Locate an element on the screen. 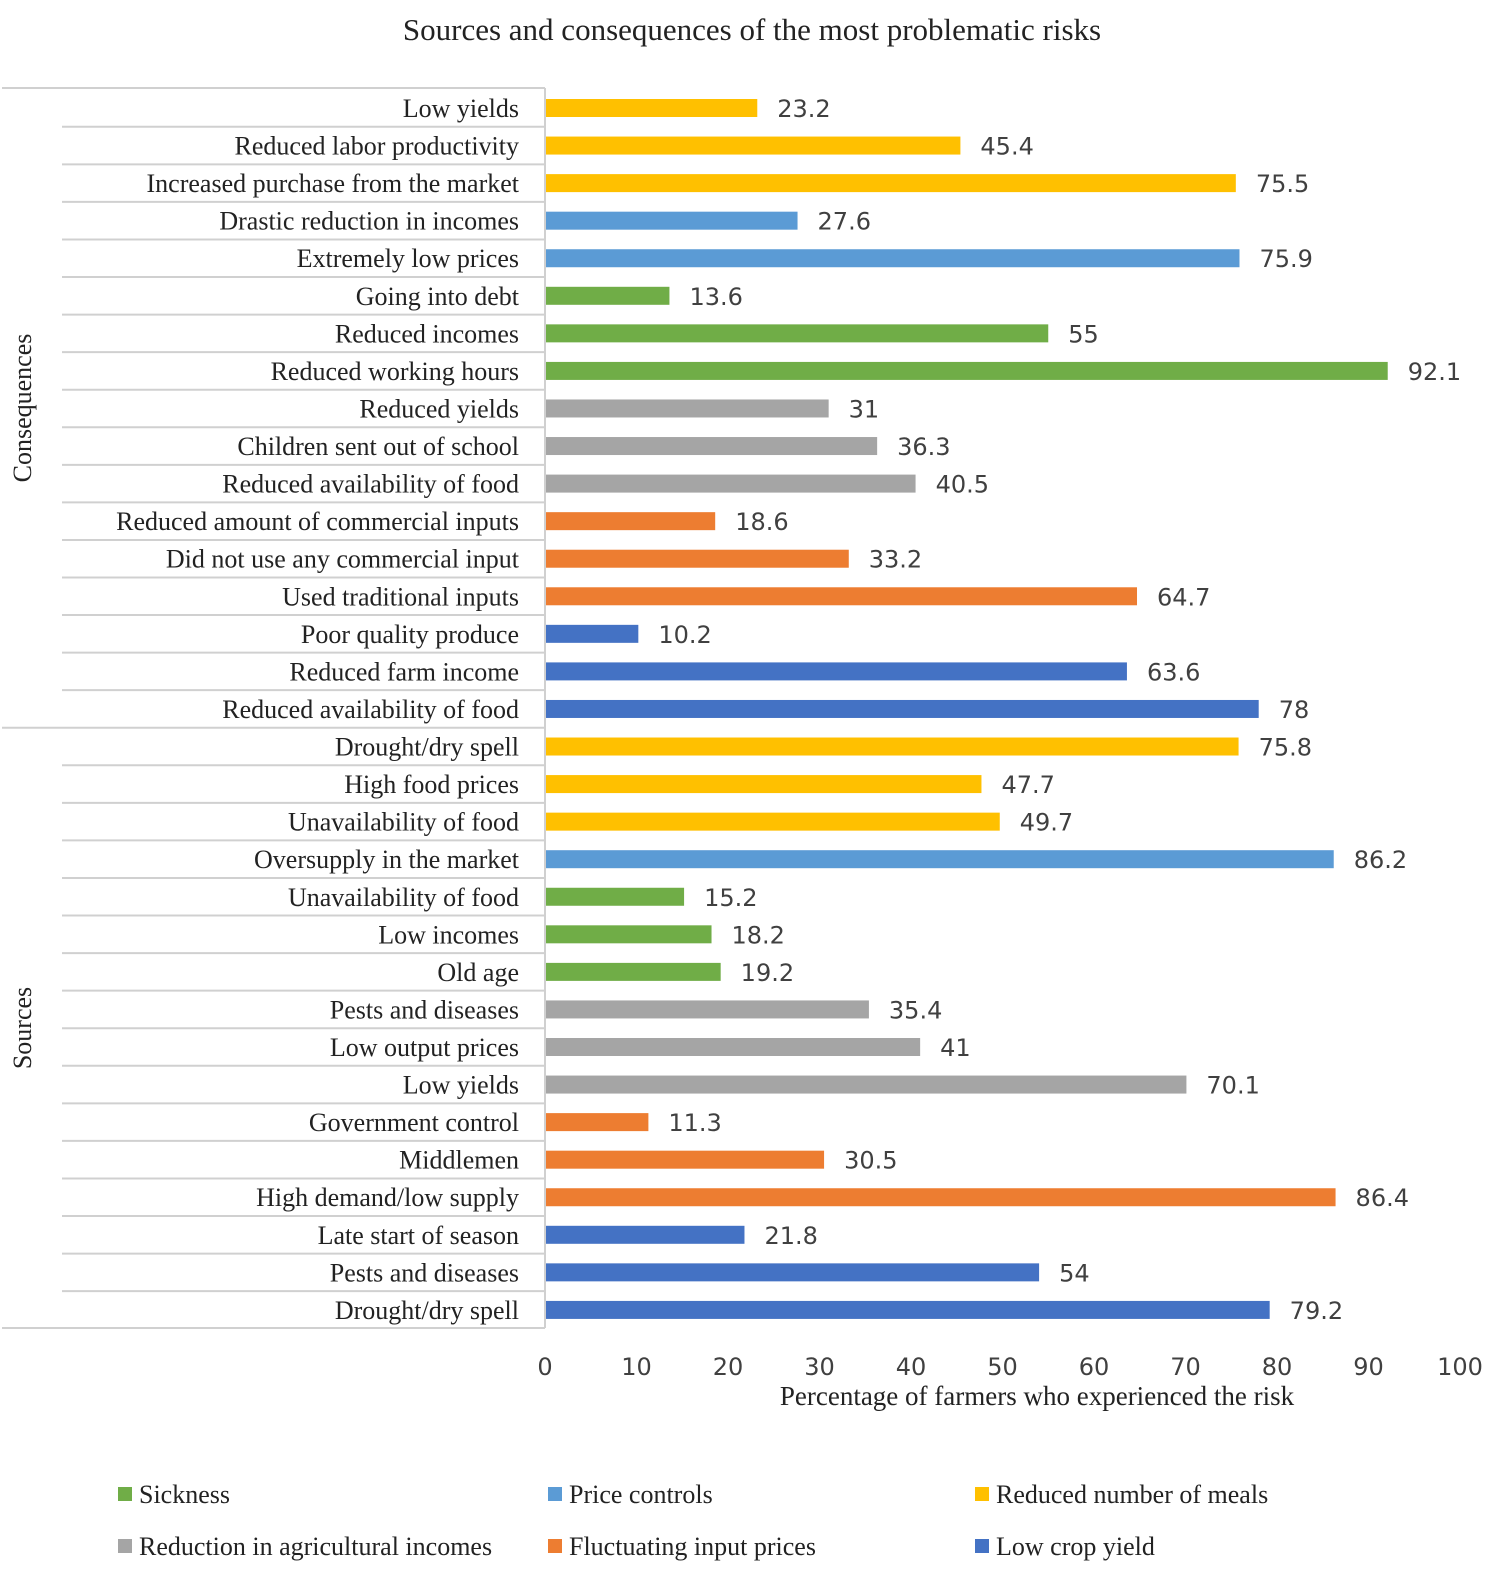 The image size is (1504, 1577). category-label: Late start of season is located at coordinates (418, 1235).